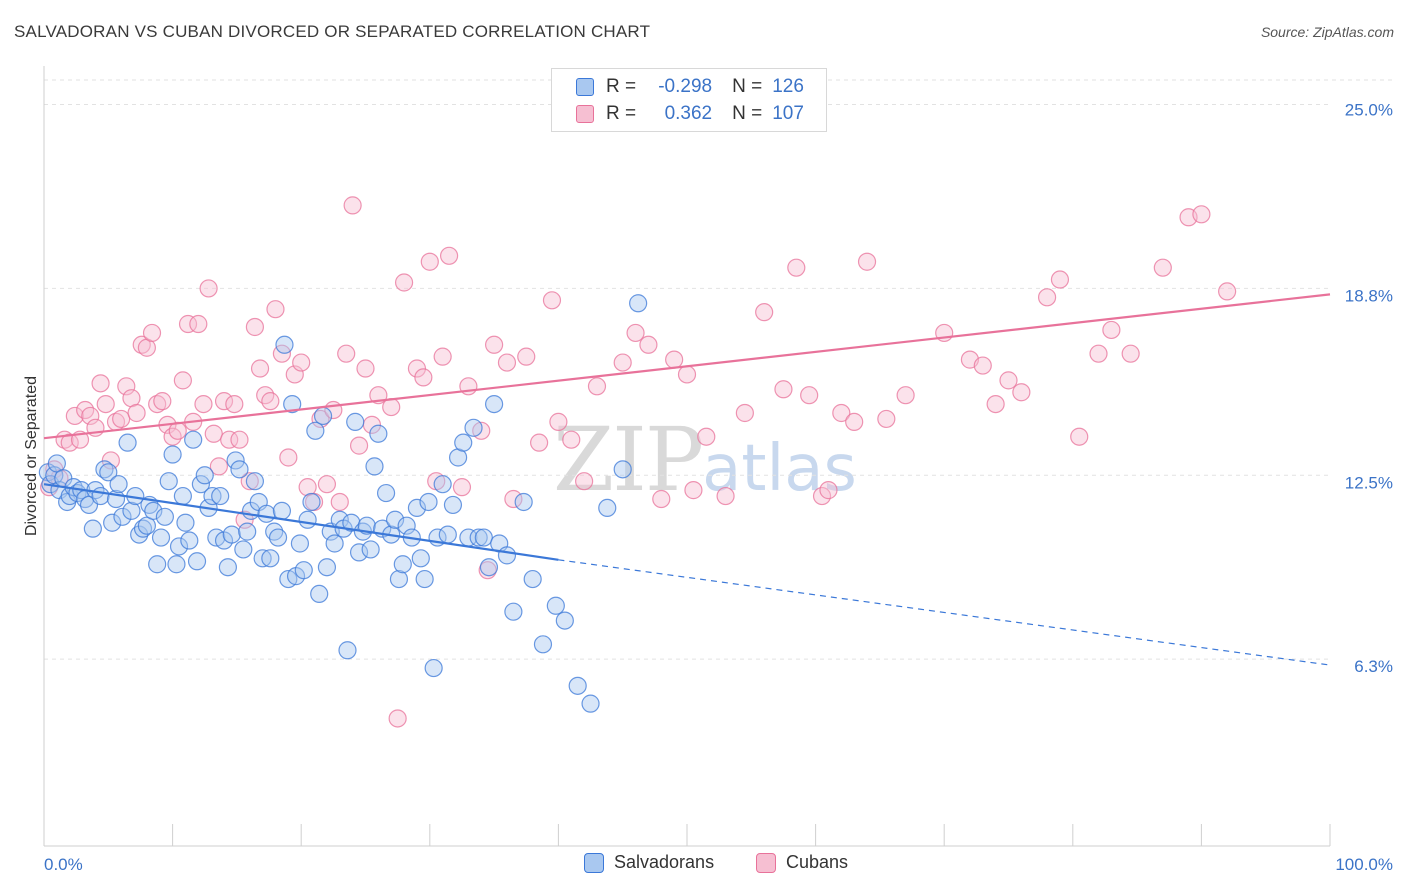  What do you see at coordinates (817, 862) in the screenshot?
I see `legend-label-cubans: Cubans` at bounding box center [817, 862].